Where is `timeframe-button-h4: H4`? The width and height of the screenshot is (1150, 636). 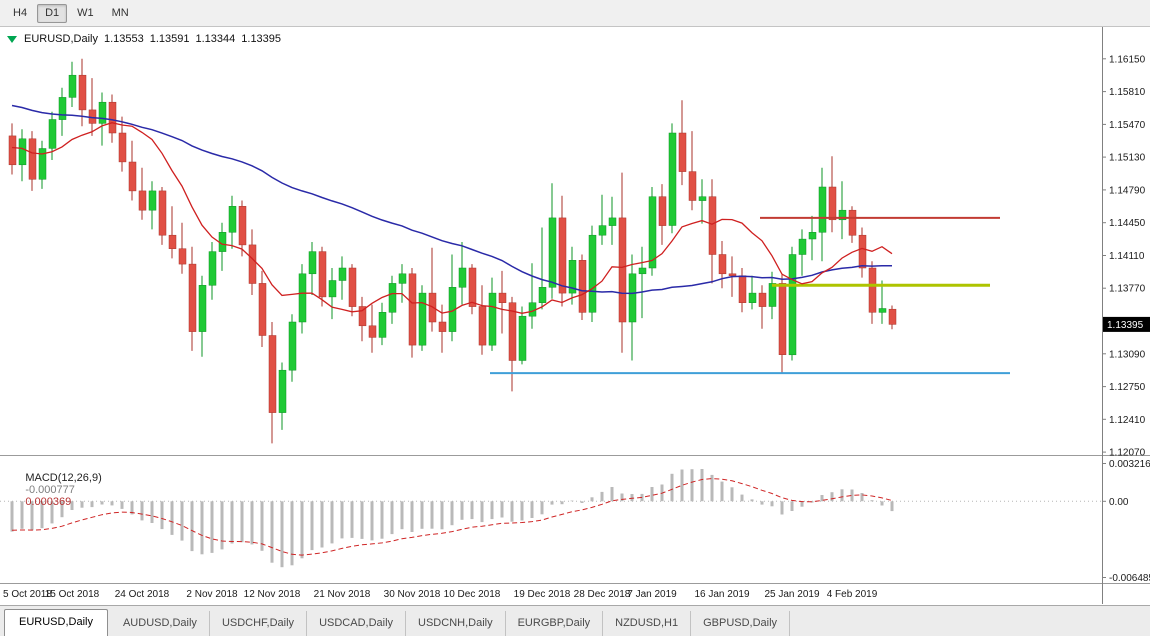
timeframe-button-h4: H4 is located at coordinates (20, 12).